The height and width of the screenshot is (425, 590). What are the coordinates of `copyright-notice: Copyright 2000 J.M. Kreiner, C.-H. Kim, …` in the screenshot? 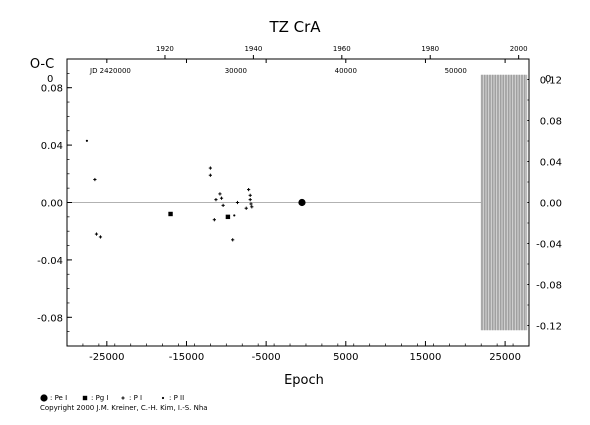 It's located at (124, 408).